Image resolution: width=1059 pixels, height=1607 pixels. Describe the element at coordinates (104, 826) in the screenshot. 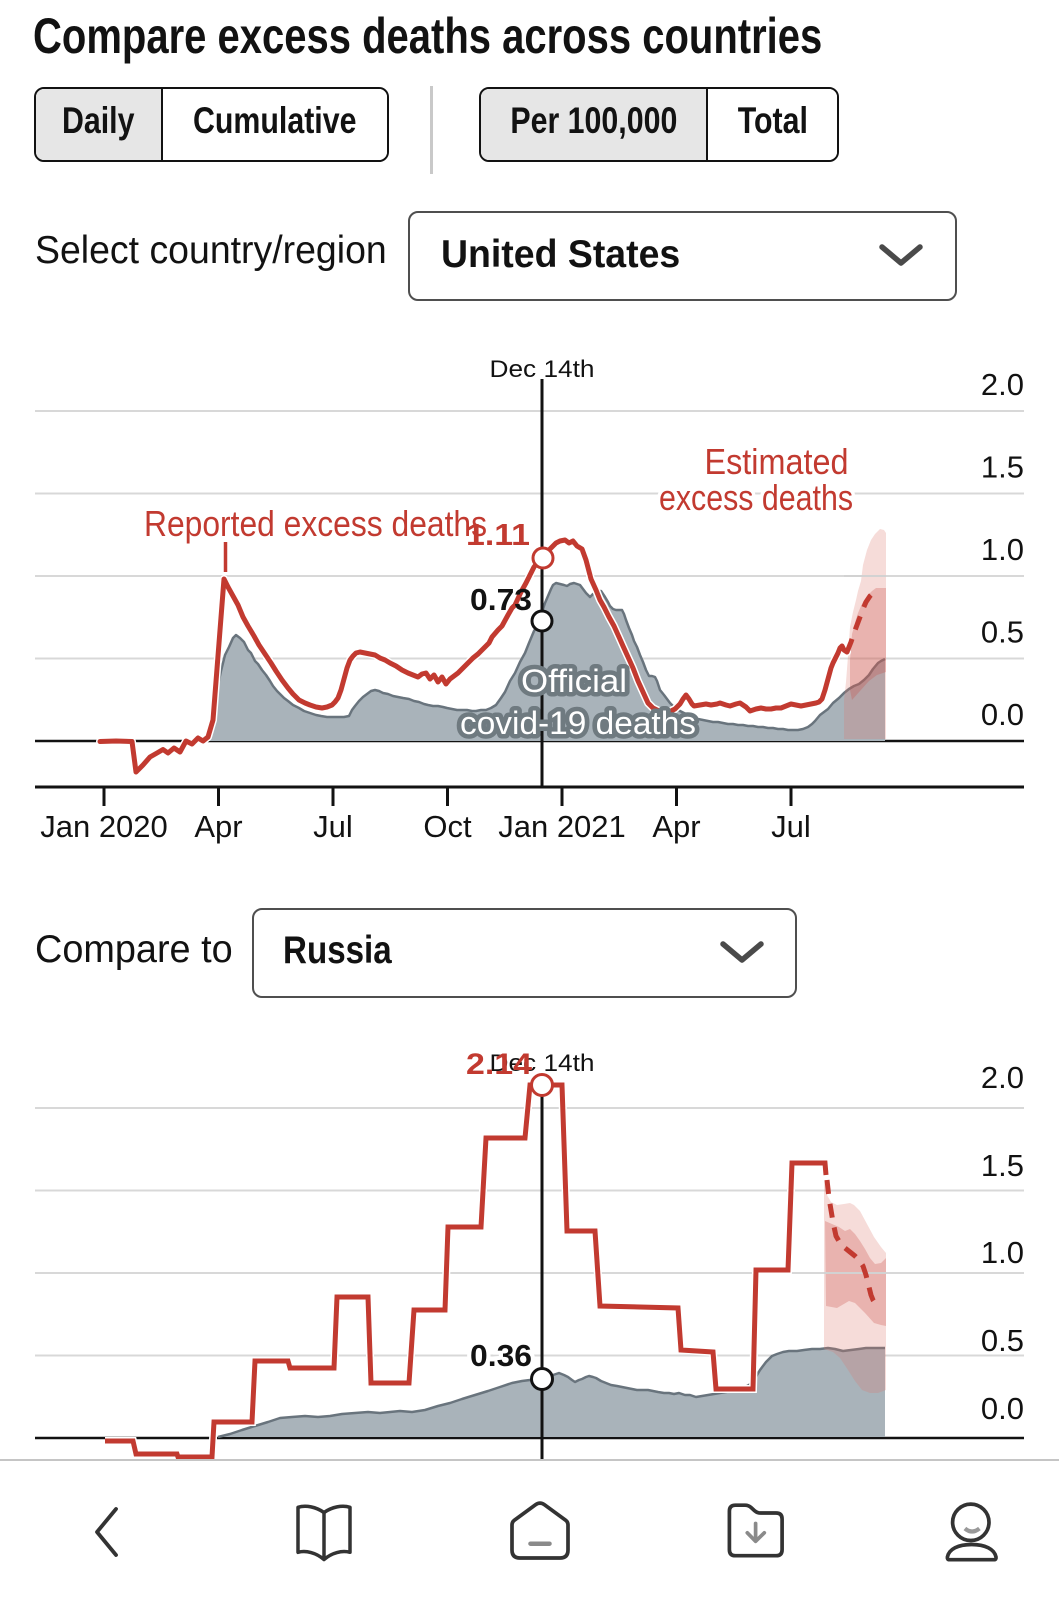

I see `svg-text: Jan 2020` at that location.